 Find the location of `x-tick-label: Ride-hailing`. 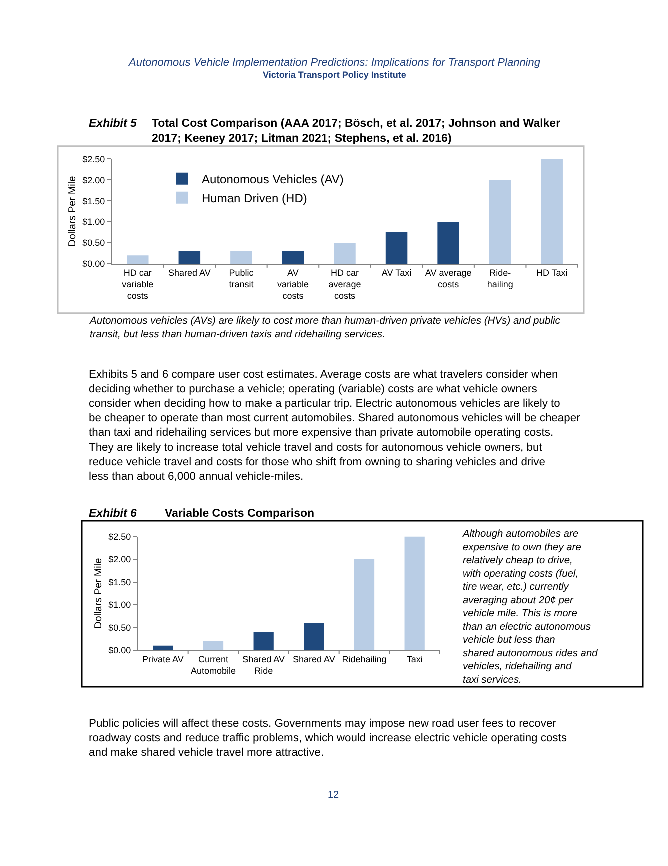

x-tick-label: Ride-hailing is located at coordinates (500, 279).